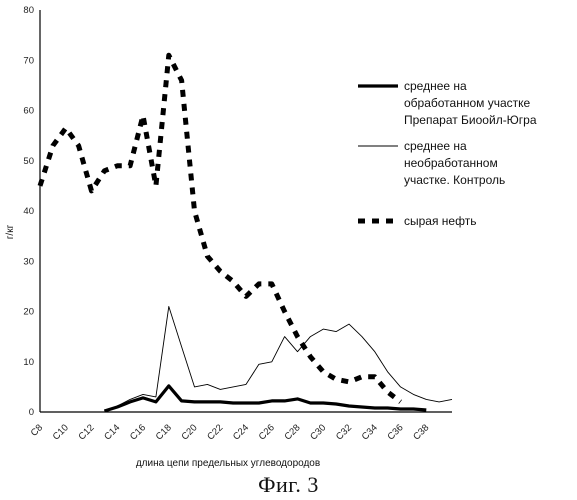 This screenshot has width=577, height=500. I want to click on x-tick-label: C34, so click(370, 432).